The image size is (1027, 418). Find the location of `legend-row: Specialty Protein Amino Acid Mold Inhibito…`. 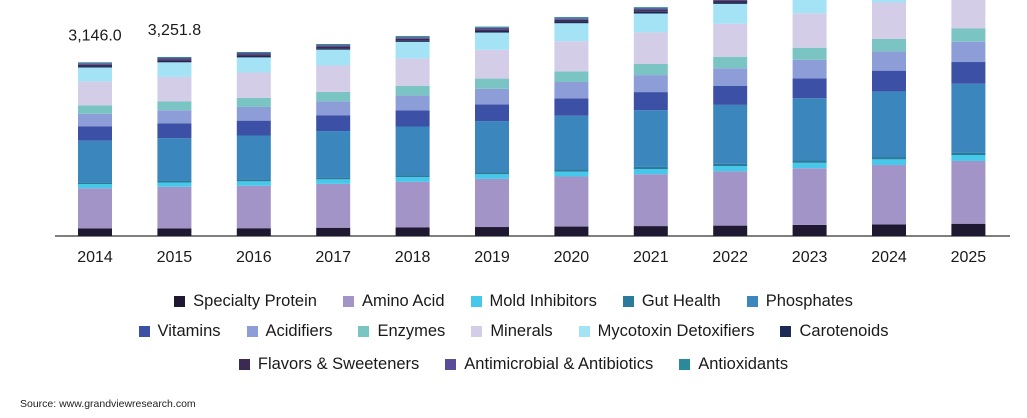

legend-row: Specialty Protein Amino Acid Mold Inhibito… is located at coordinates (513, 301).